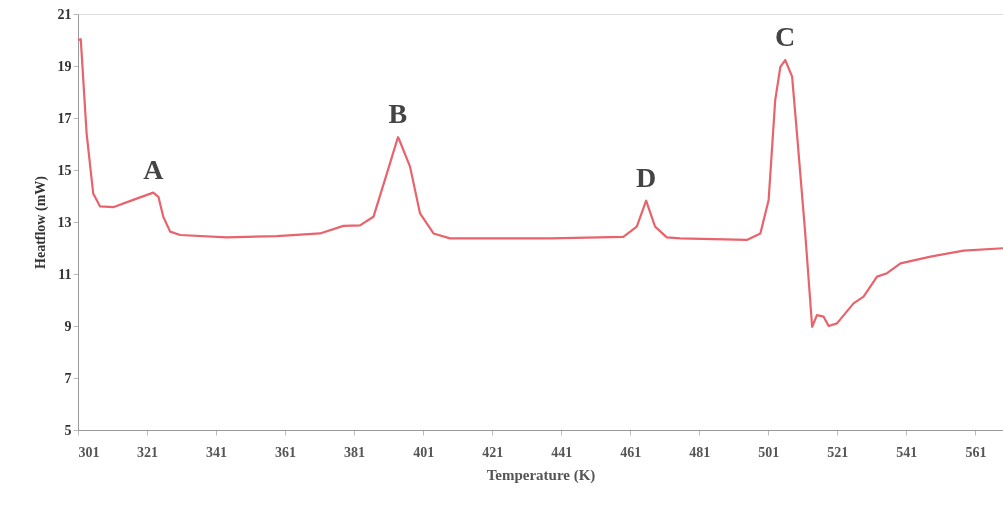 The image size is (1003, 515). Describe the element at coordinates (907, 452) in the screenshot. I see `x-tick-label: 541` at that location.